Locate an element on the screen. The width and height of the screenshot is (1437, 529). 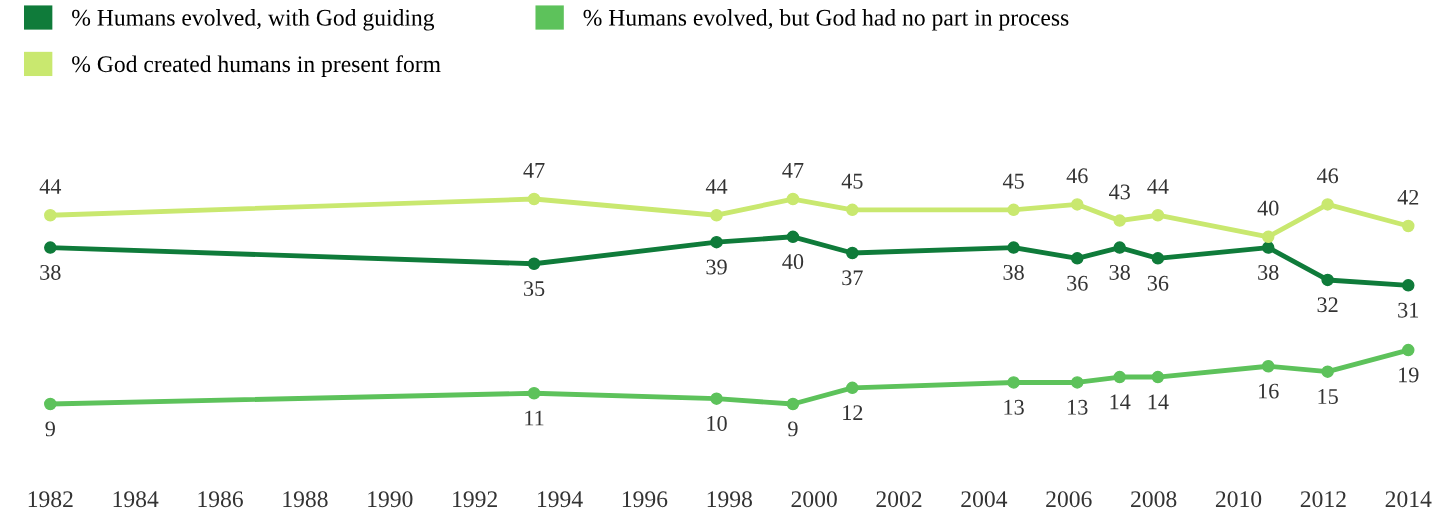
x-tick-label: 2012 is located at coordinates (1323, 499).